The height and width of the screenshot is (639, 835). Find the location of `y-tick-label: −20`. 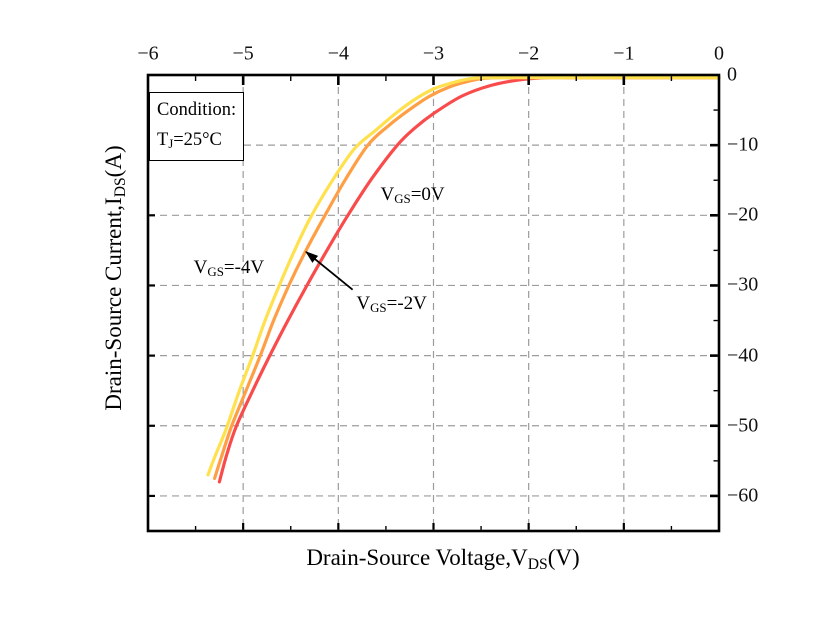

y-tick-label: −20 is located at coordinates (743, 214).